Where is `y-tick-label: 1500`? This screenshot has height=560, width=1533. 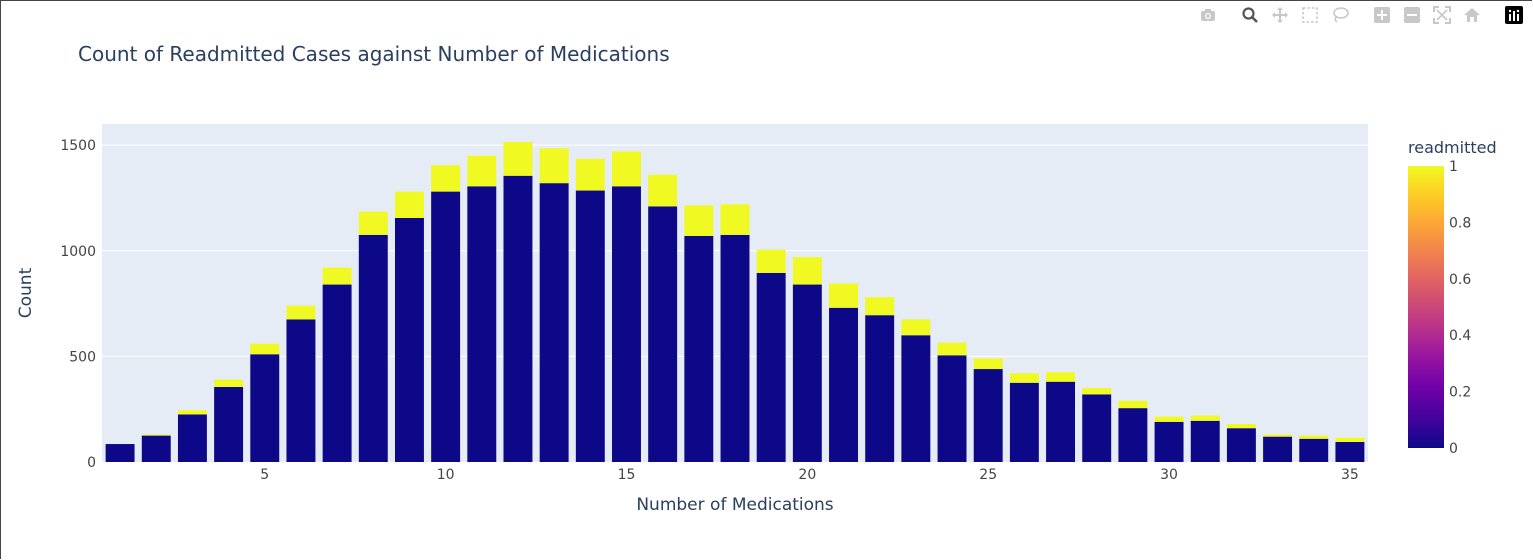
y-tick-label: 1500 is located at coordinates (78, 146).